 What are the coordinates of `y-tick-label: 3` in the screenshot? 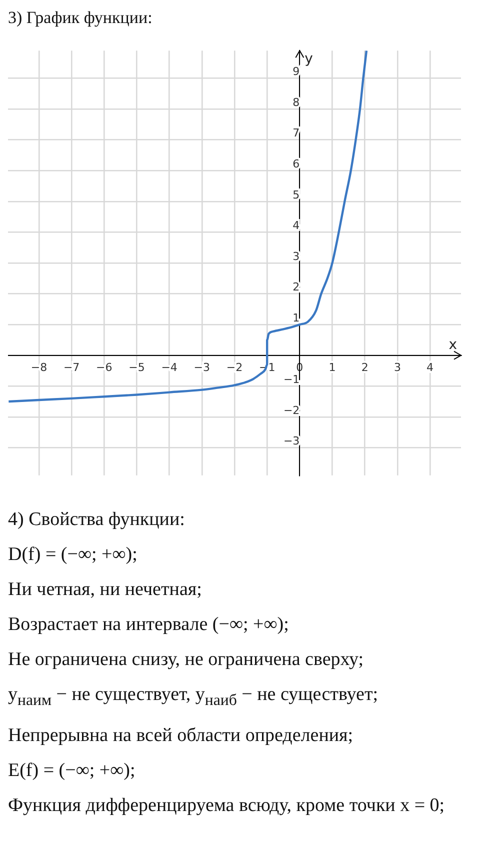 It's located at (296, 256).